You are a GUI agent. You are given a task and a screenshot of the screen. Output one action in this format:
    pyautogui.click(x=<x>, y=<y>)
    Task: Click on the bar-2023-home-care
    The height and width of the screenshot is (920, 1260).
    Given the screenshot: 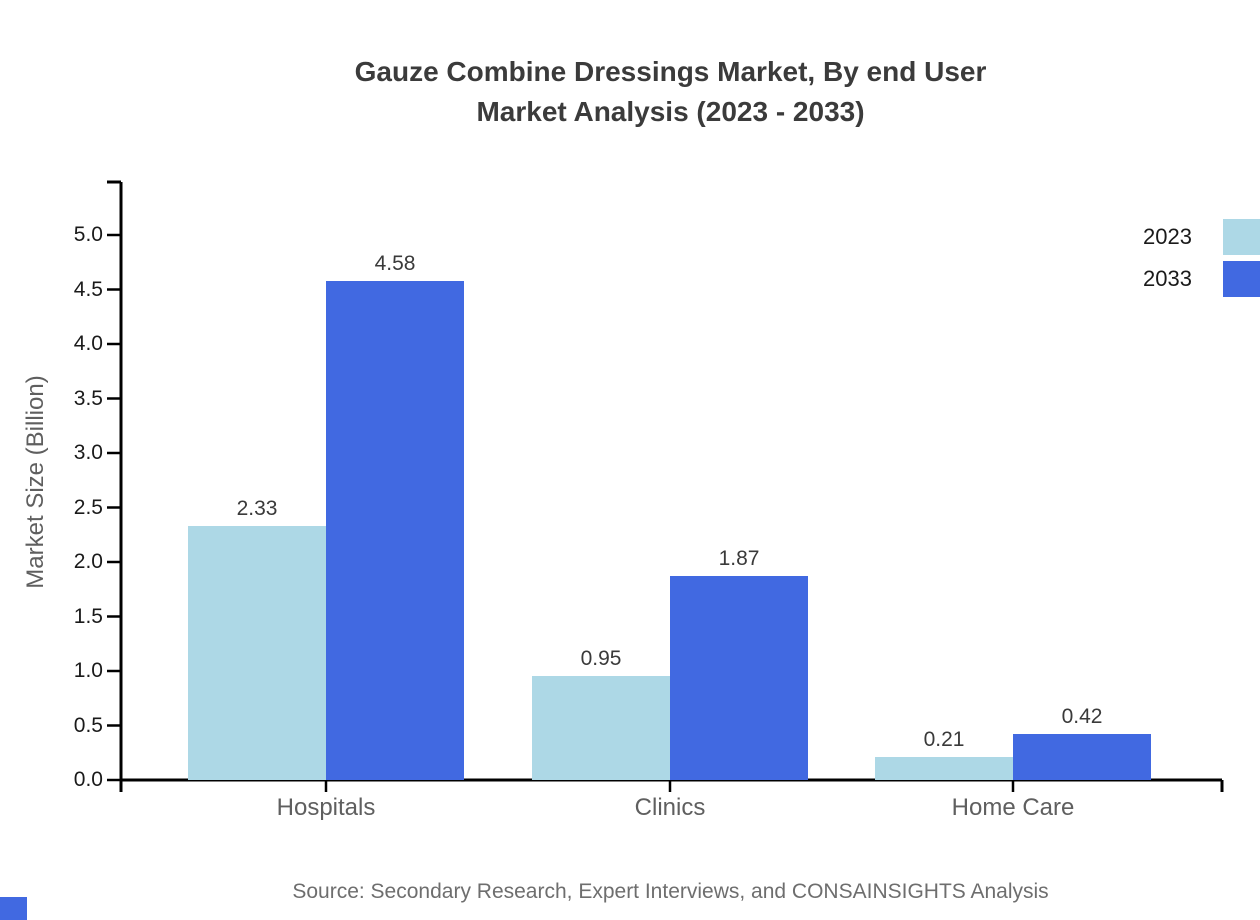 What is the action you would take?
    pyautogui.click(x=944, y=768)
    